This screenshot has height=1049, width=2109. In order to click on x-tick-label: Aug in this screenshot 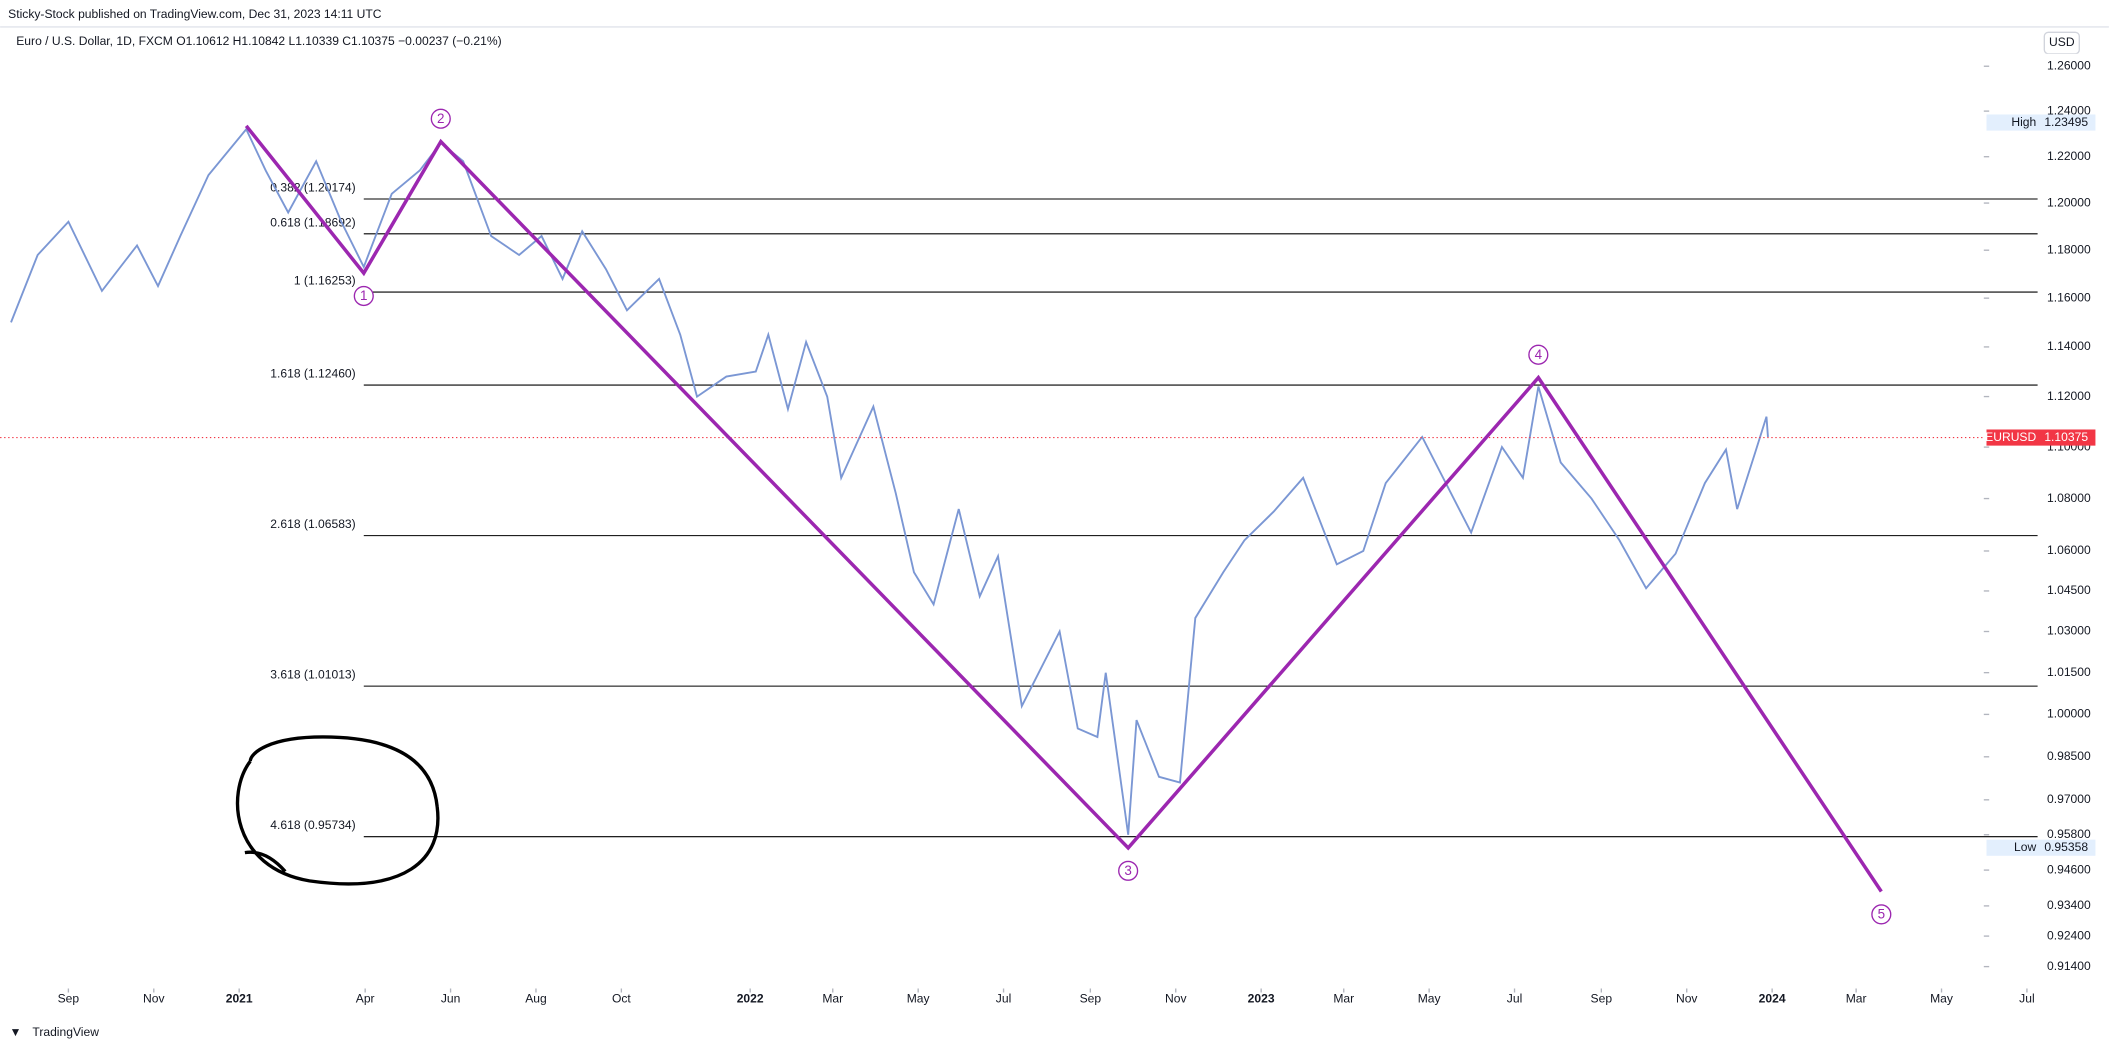, I will do `click(536, 998)`.